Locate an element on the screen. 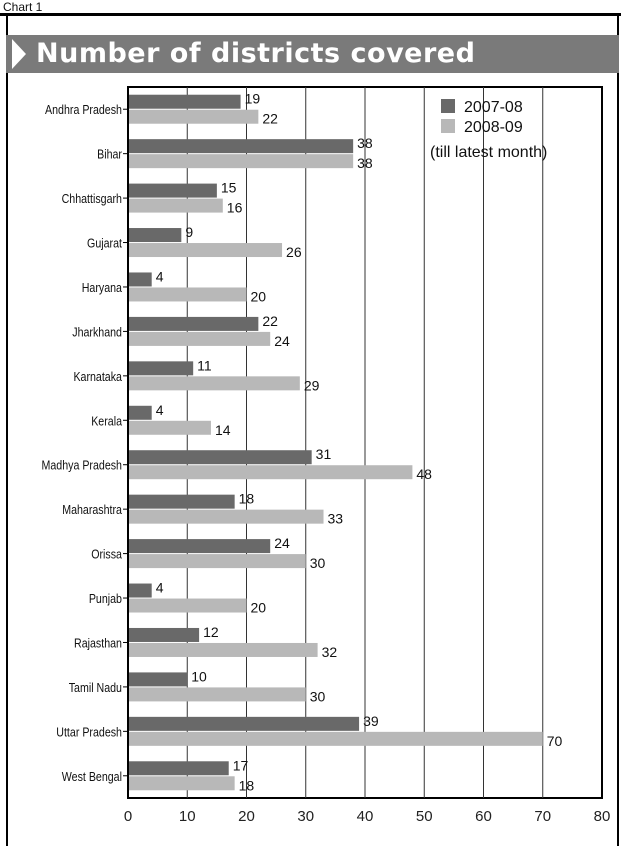 The width and height of the screenshot is (621, 846). category-label: Karnataka is located at coordinates (97, 376).